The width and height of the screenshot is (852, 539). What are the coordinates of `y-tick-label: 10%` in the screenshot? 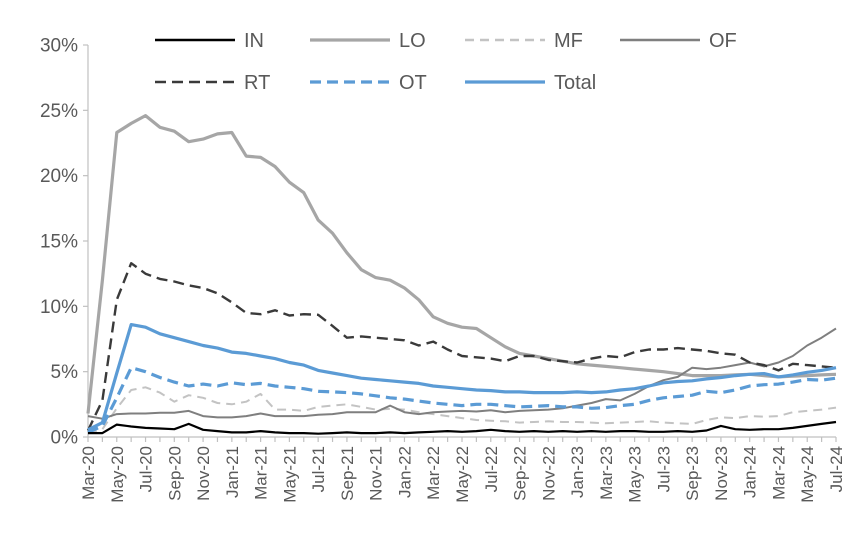 It's located at (59, 307).